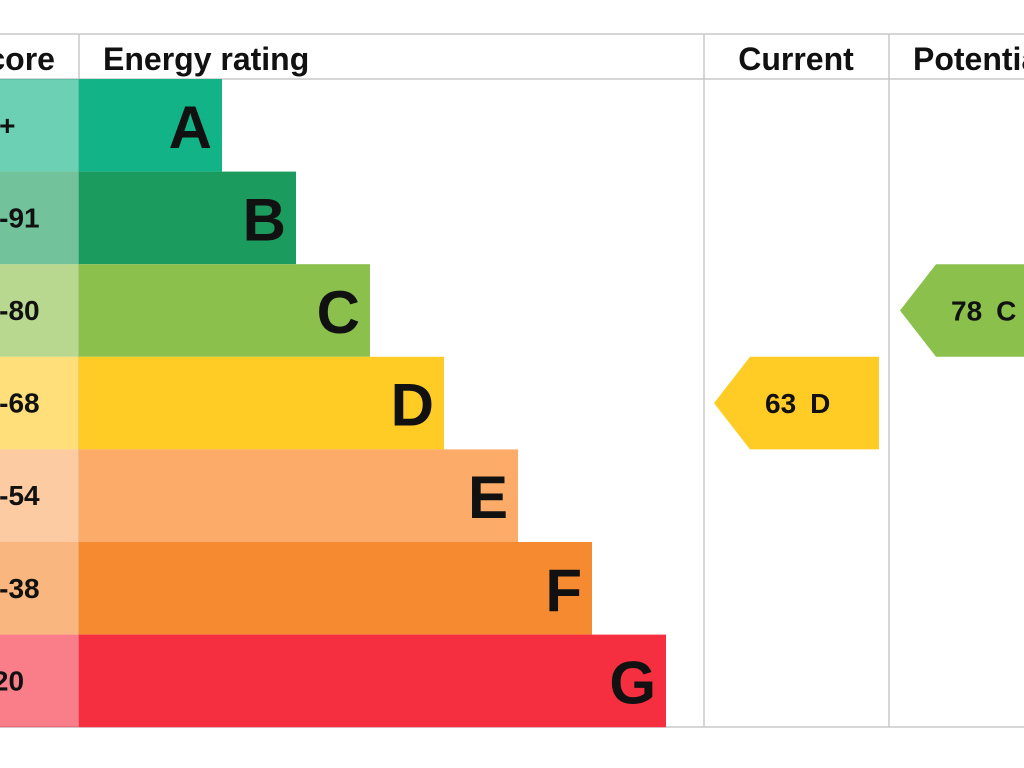 The height and width of the screenshot is (768, 1024). I want to click on rating-letter: E, so click(488, 497).